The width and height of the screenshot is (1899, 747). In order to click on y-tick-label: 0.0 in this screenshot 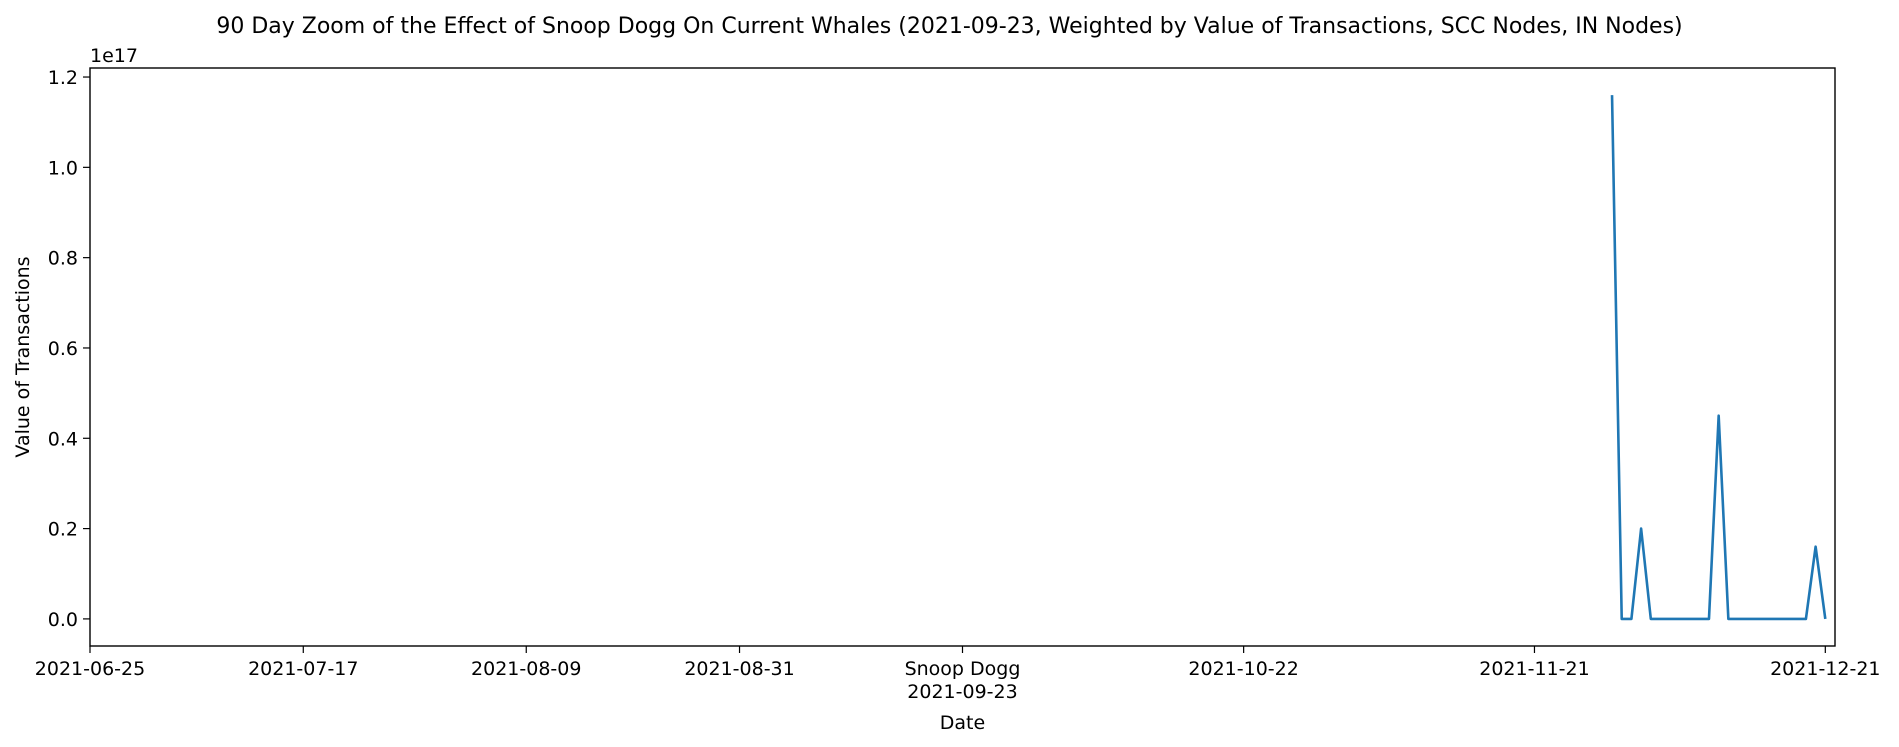, I will do `click(63, 620)`.